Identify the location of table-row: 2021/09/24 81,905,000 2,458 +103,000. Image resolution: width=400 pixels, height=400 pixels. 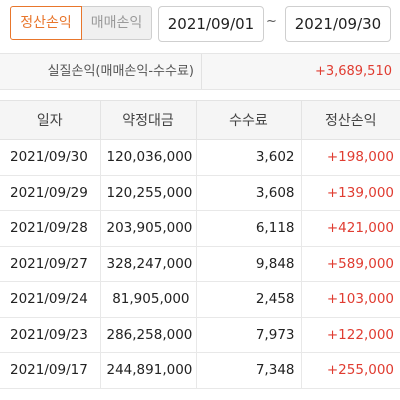
(200, 299).